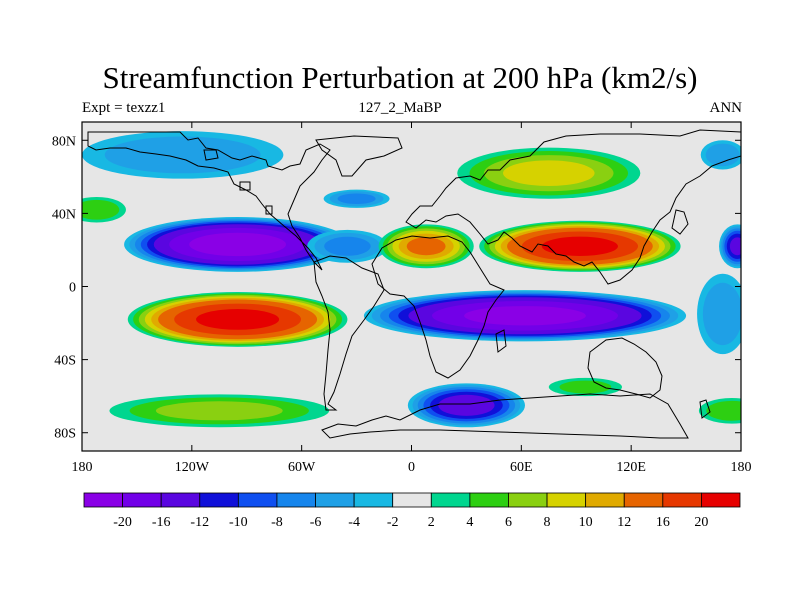 The height and width of the screenshot is (600, 800). I want to click on colorbar-label: 20, so click(701, 522).